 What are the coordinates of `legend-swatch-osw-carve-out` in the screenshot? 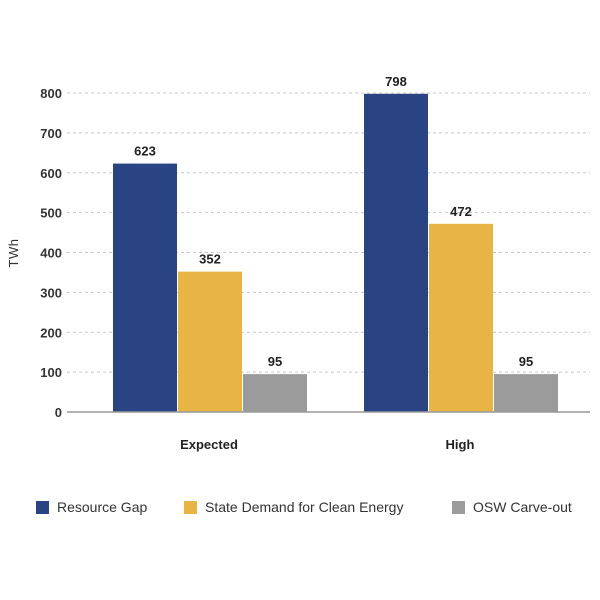 It's located at (458, 507).